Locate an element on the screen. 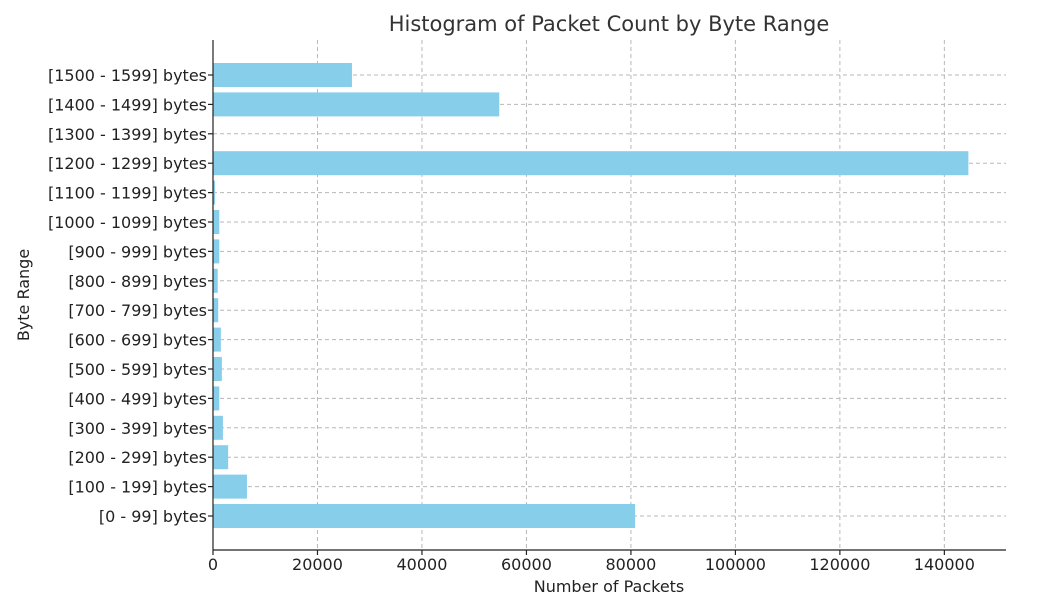  category-label: [600 - 699] bytes is located at coordinates (137, 340).